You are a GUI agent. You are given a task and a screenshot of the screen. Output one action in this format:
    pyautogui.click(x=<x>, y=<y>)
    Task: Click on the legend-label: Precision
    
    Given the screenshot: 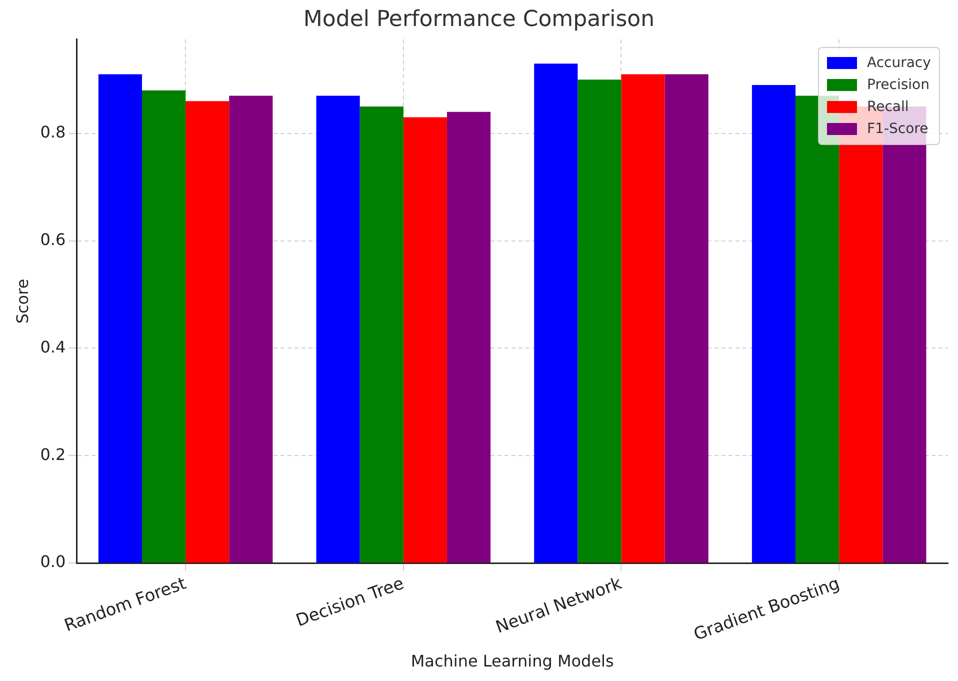 What is the action you would take?
    pyautogui.click(x=898, y=86)
    